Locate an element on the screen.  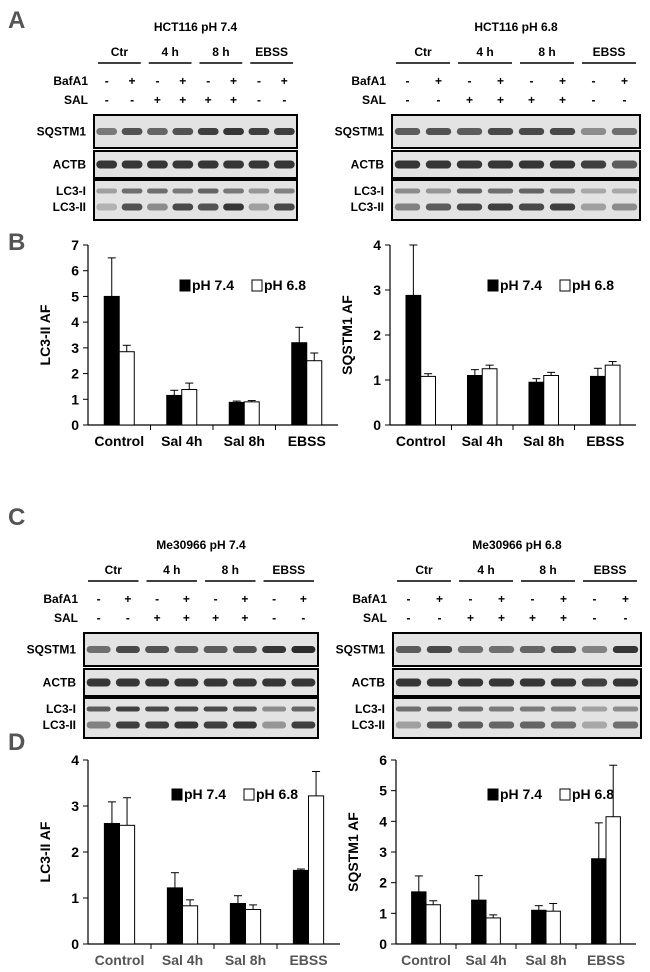
blot-title: Me30966 pH 7.4 is located at coordinates (201, 545).